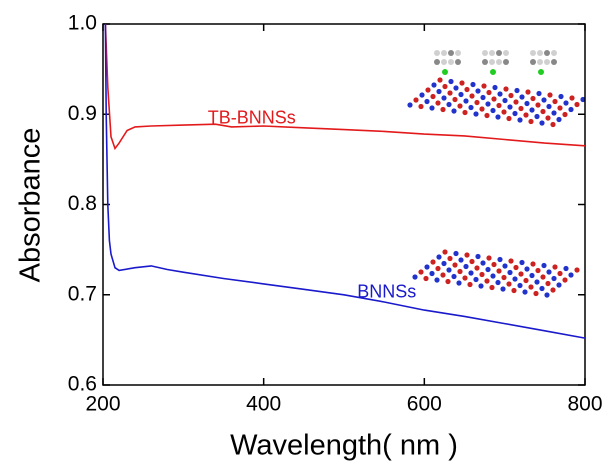  Describe the element at coordinates (82, 293) in the screenshot. I see `y-tick-label: 0.7` at that location.